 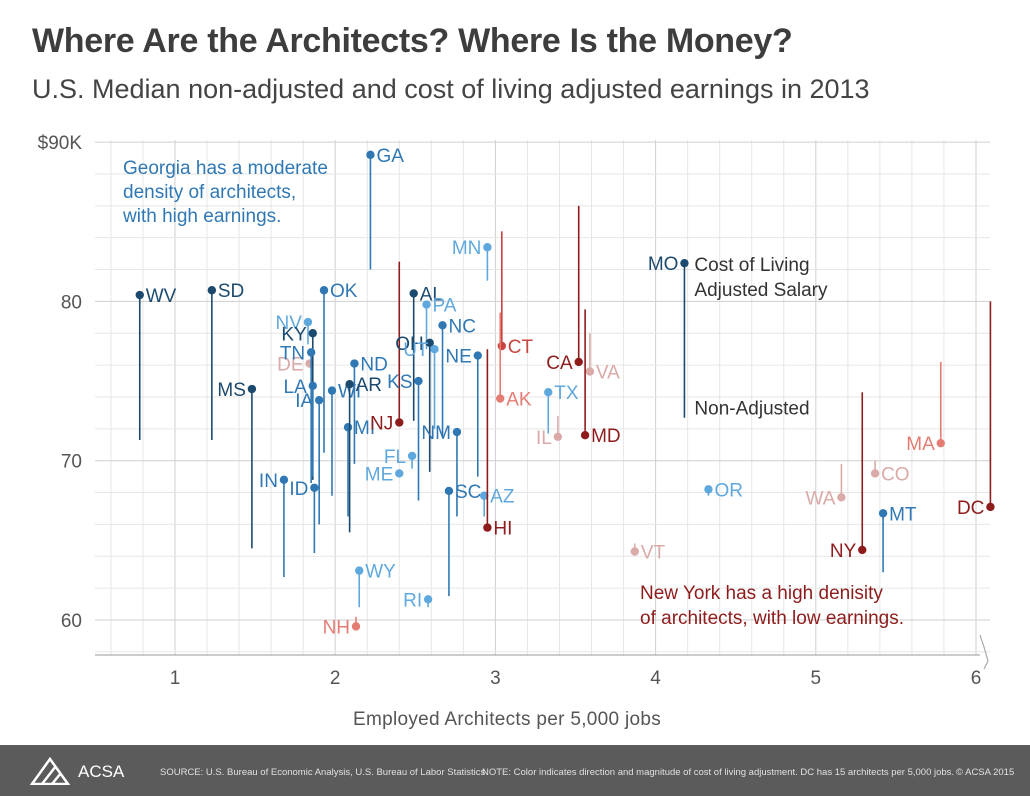 What do you see at coordinates (296, 387) in the screenshot?
I see `state-label: LA` at bounding box center [296, 387].